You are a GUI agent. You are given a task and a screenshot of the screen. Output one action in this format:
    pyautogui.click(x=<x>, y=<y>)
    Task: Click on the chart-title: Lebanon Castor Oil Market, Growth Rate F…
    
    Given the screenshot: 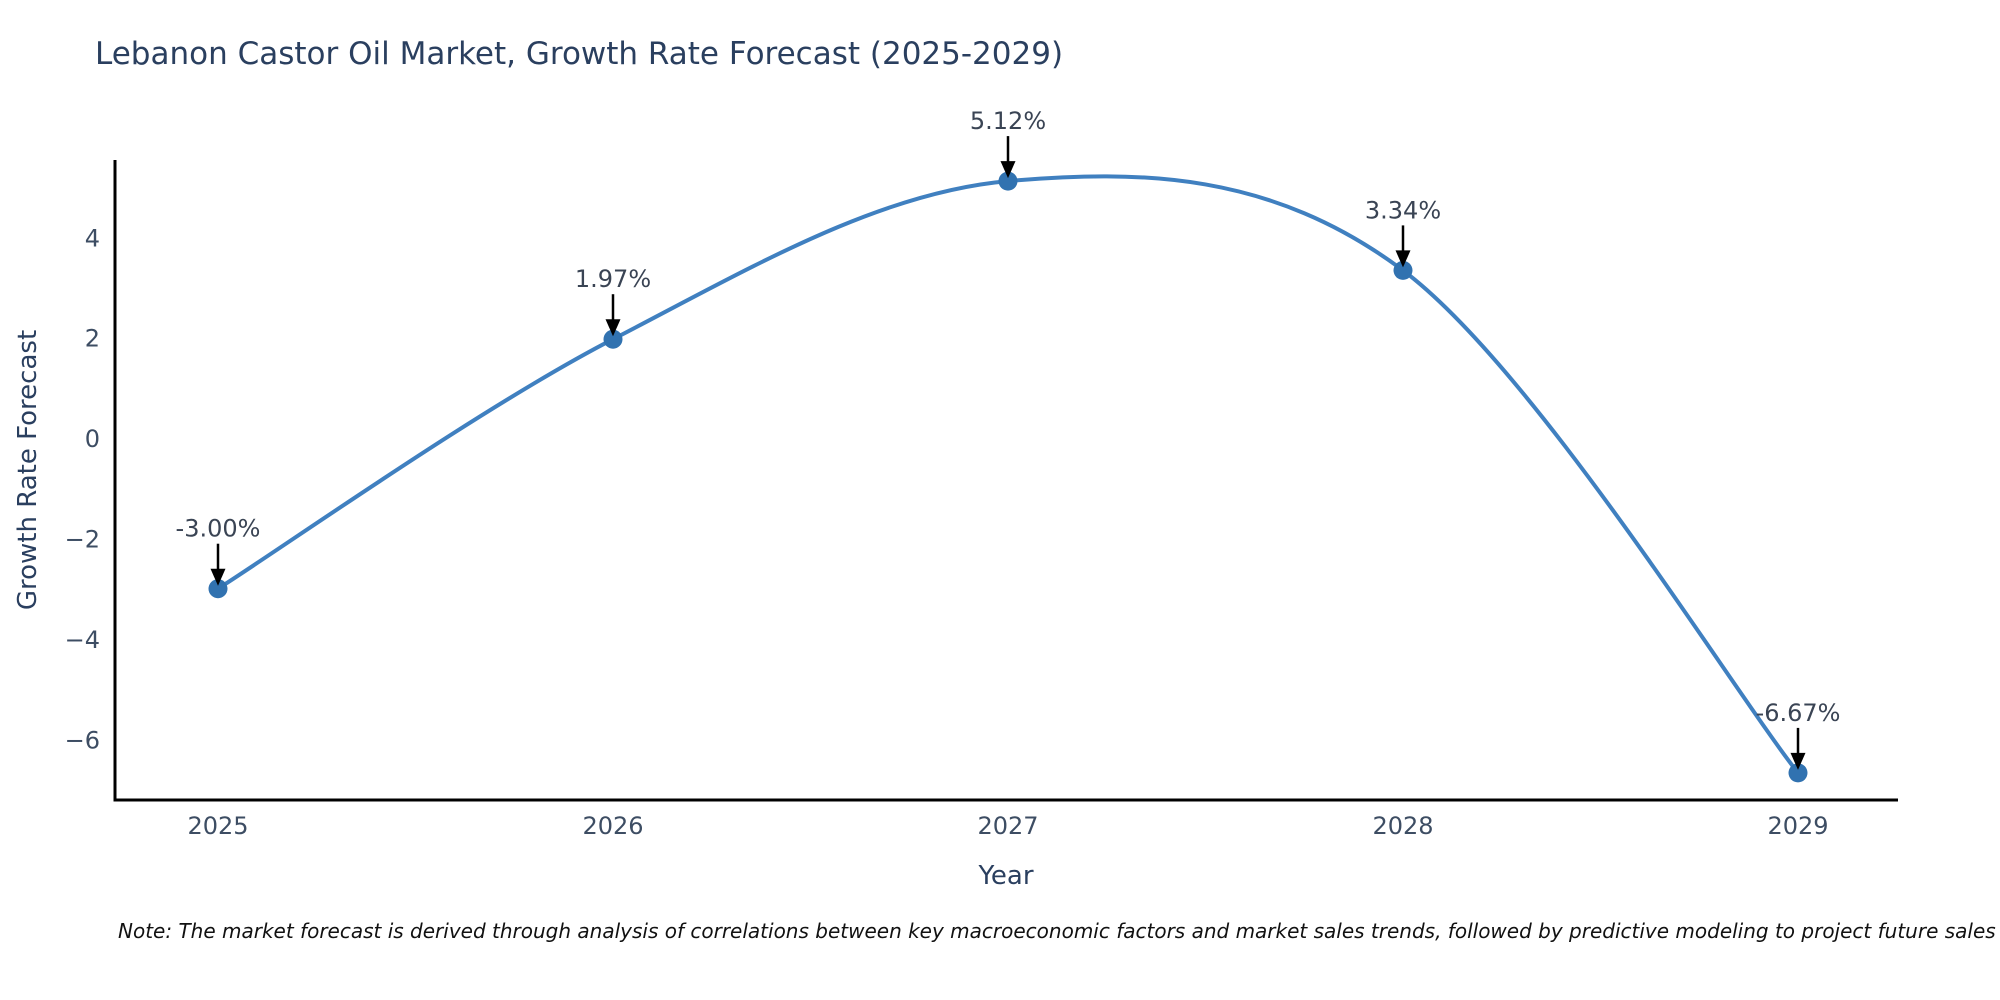 What is the action you would take?
    pyautogui.click(x=579, y=54)
    